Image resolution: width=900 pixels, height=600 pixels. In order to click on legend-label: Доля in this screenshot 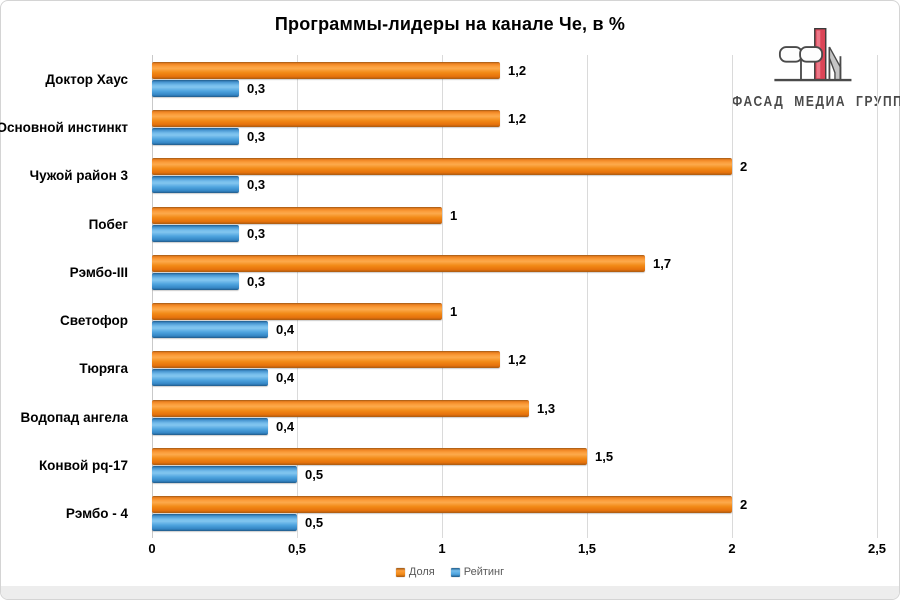, I will do `click(421, 572)`.